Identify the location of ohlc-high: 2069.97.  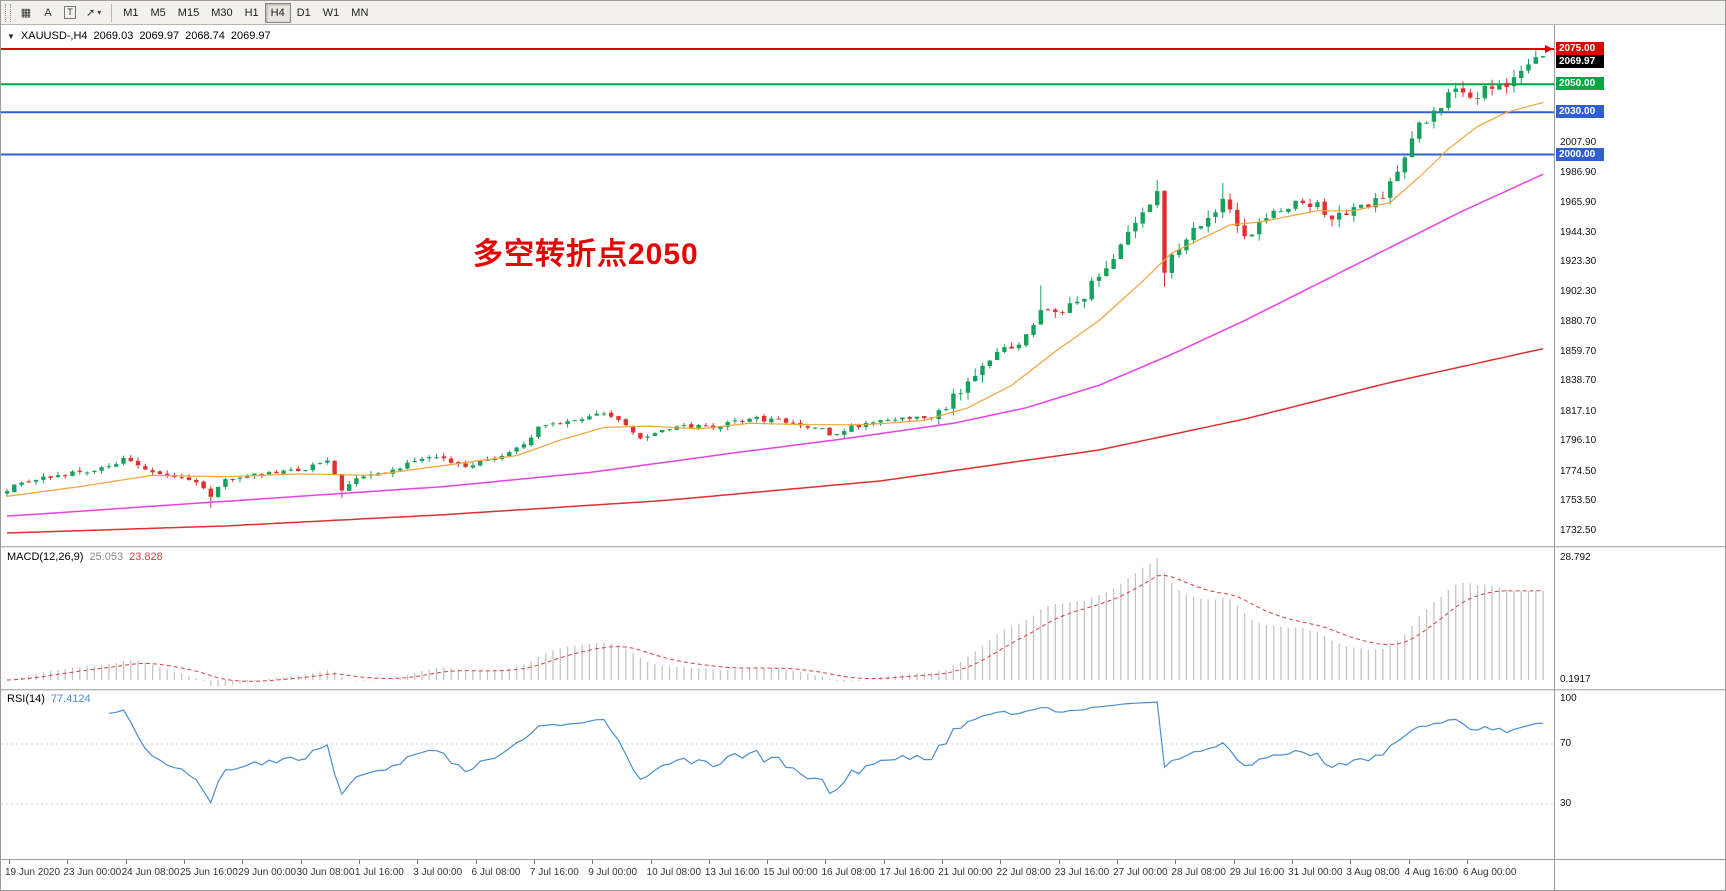
(159, 36).